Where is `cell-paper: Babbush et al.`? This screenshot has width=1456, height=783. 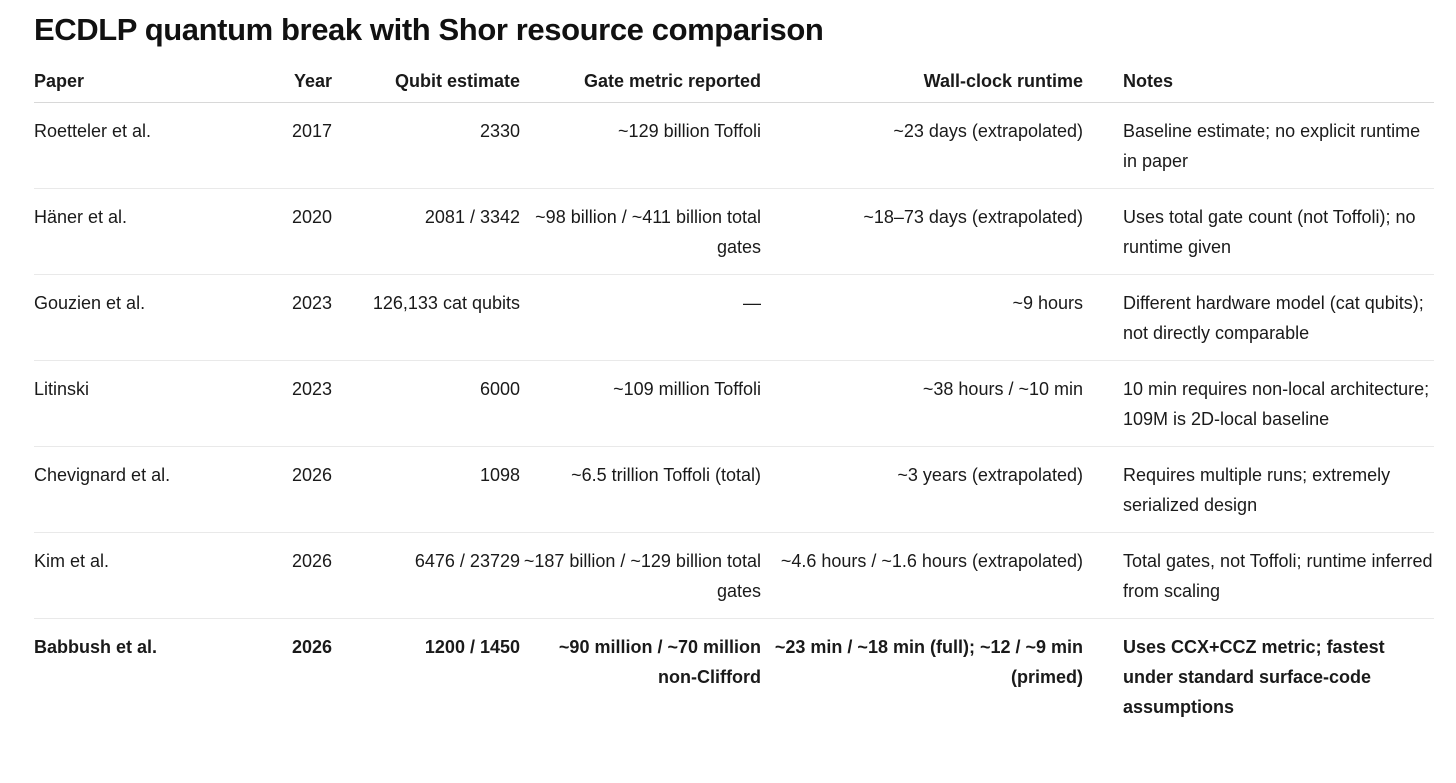
cell-paper: Babbush et al. is located at coordinates (96, 647).